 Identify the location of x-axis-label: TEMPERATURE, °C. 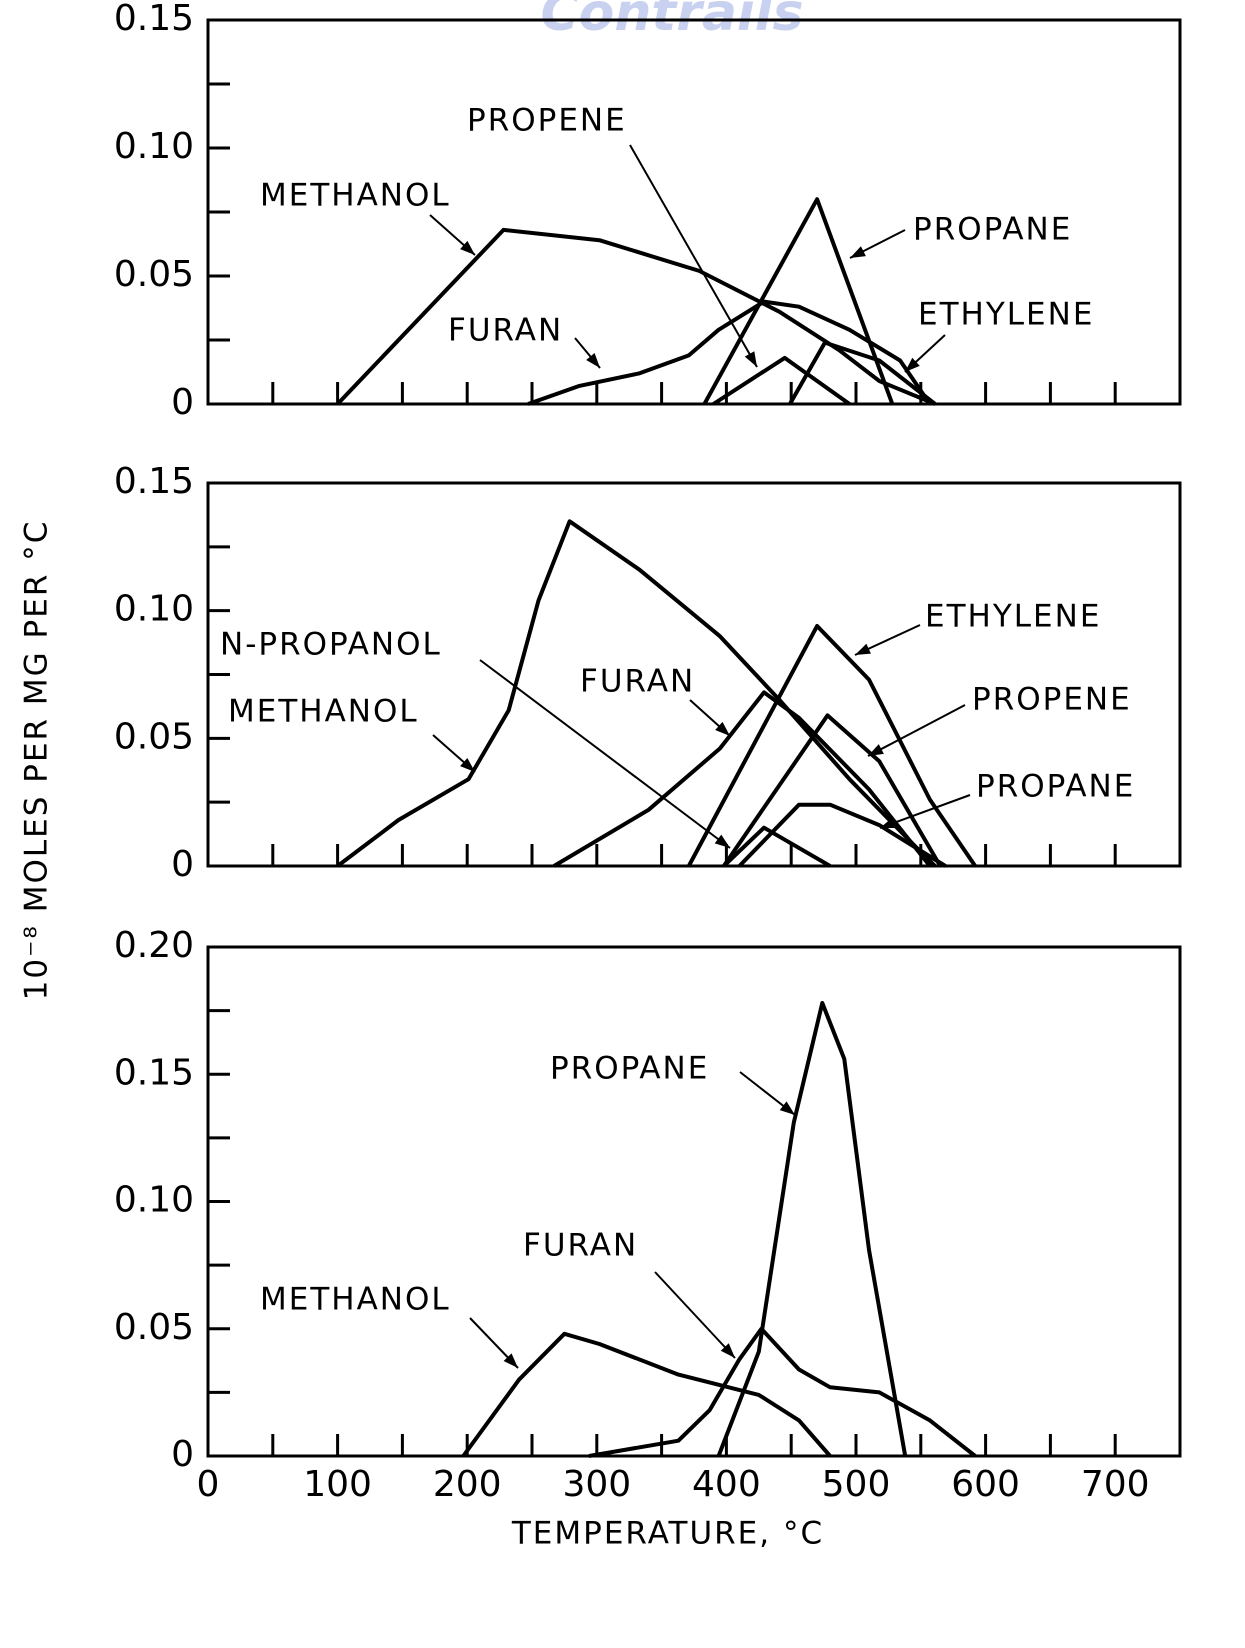
(667, 1534).